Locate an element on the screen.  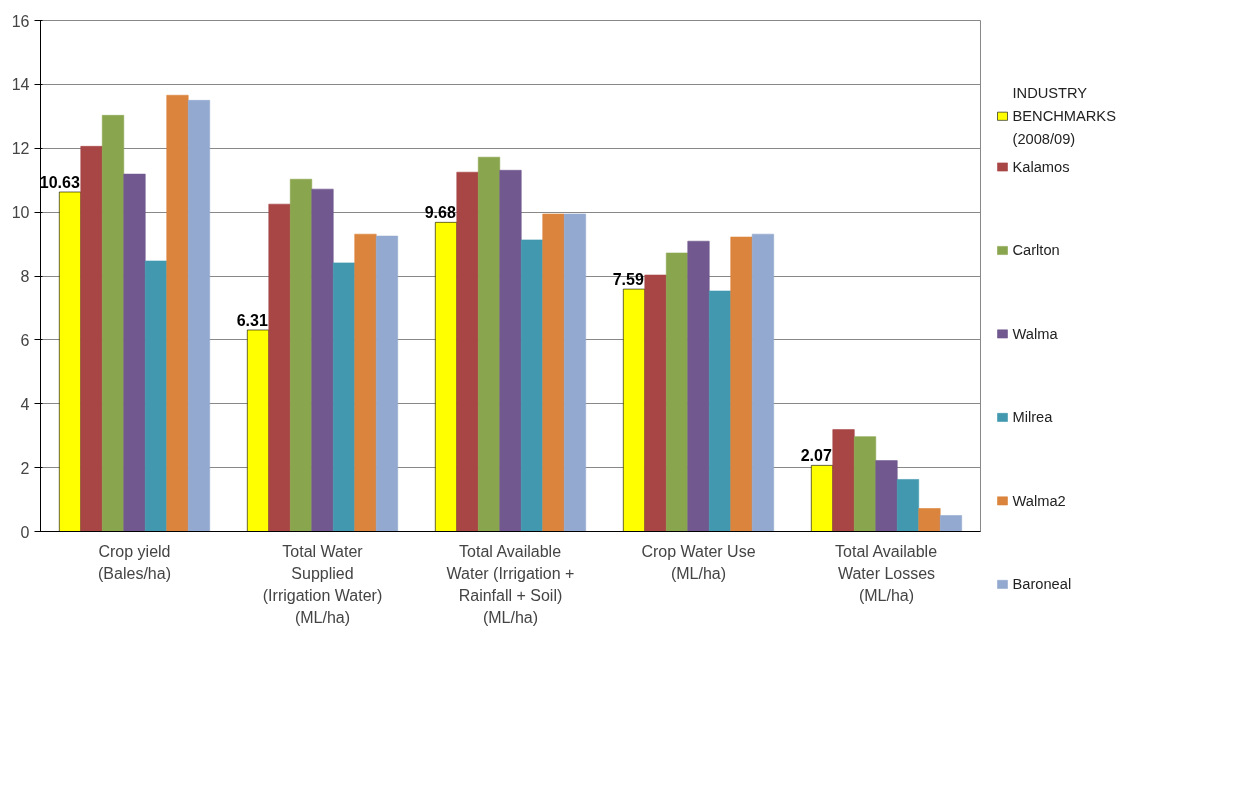
legend-label: Walma2 is located at coordinates (1039, 500).